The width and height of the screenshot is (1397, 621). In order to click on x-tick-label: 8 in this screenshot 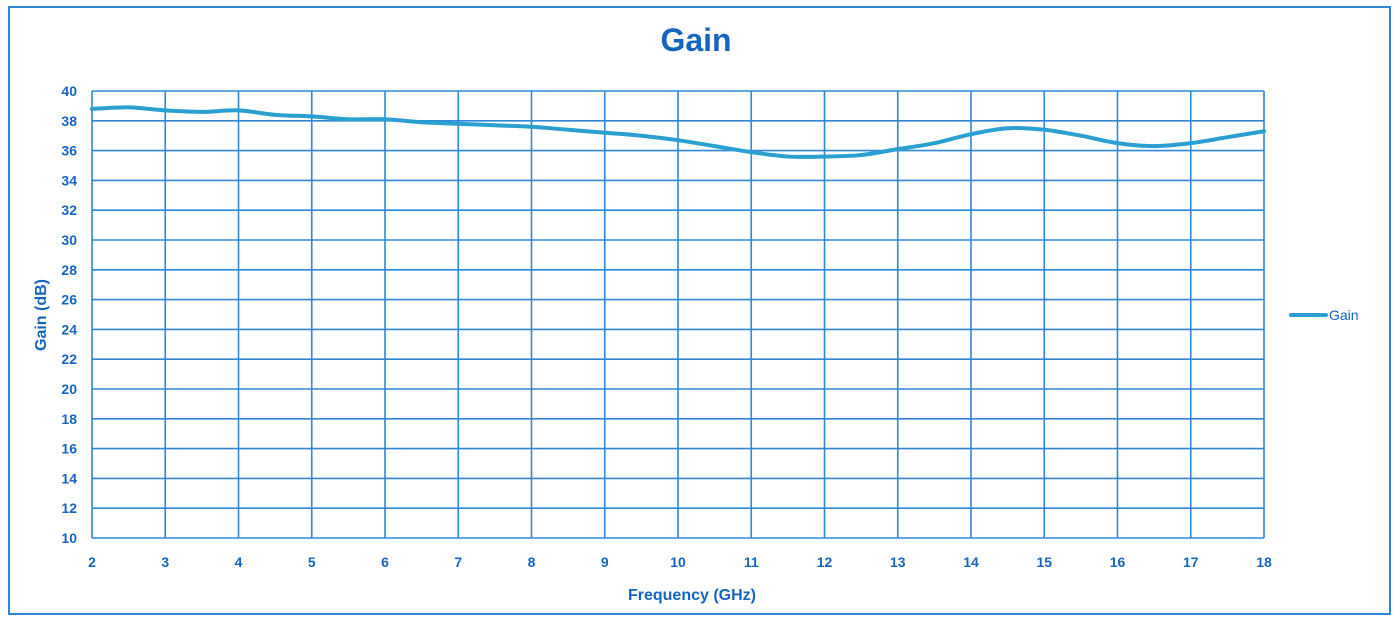, I will do `click(532, 562)`.